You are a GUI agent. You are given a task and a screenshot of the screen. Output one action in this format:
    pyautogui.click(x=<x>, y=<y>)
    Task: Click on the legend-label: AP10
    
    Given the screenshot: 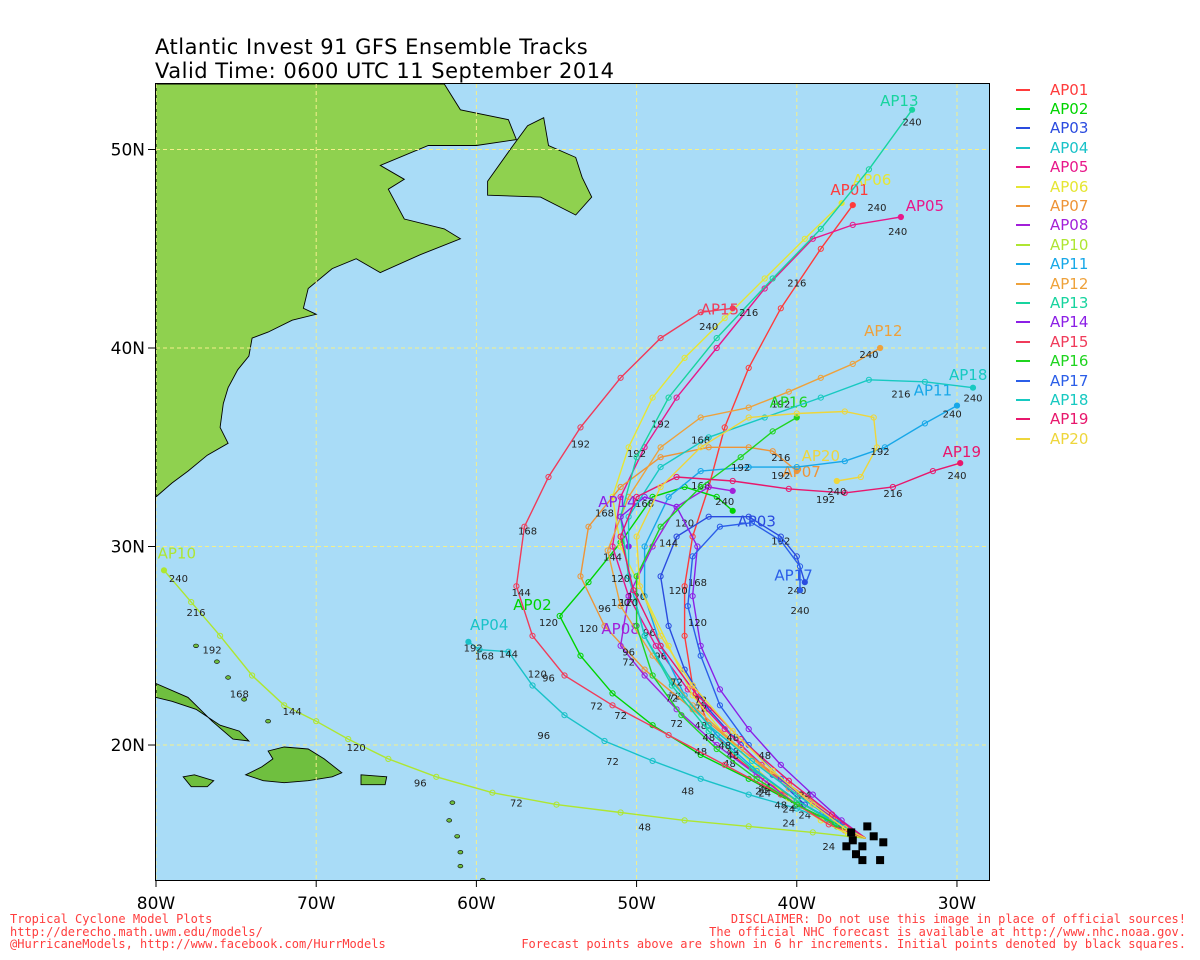 What is the action you would take?
    pyautogui.click(x=1069, y=244)
    